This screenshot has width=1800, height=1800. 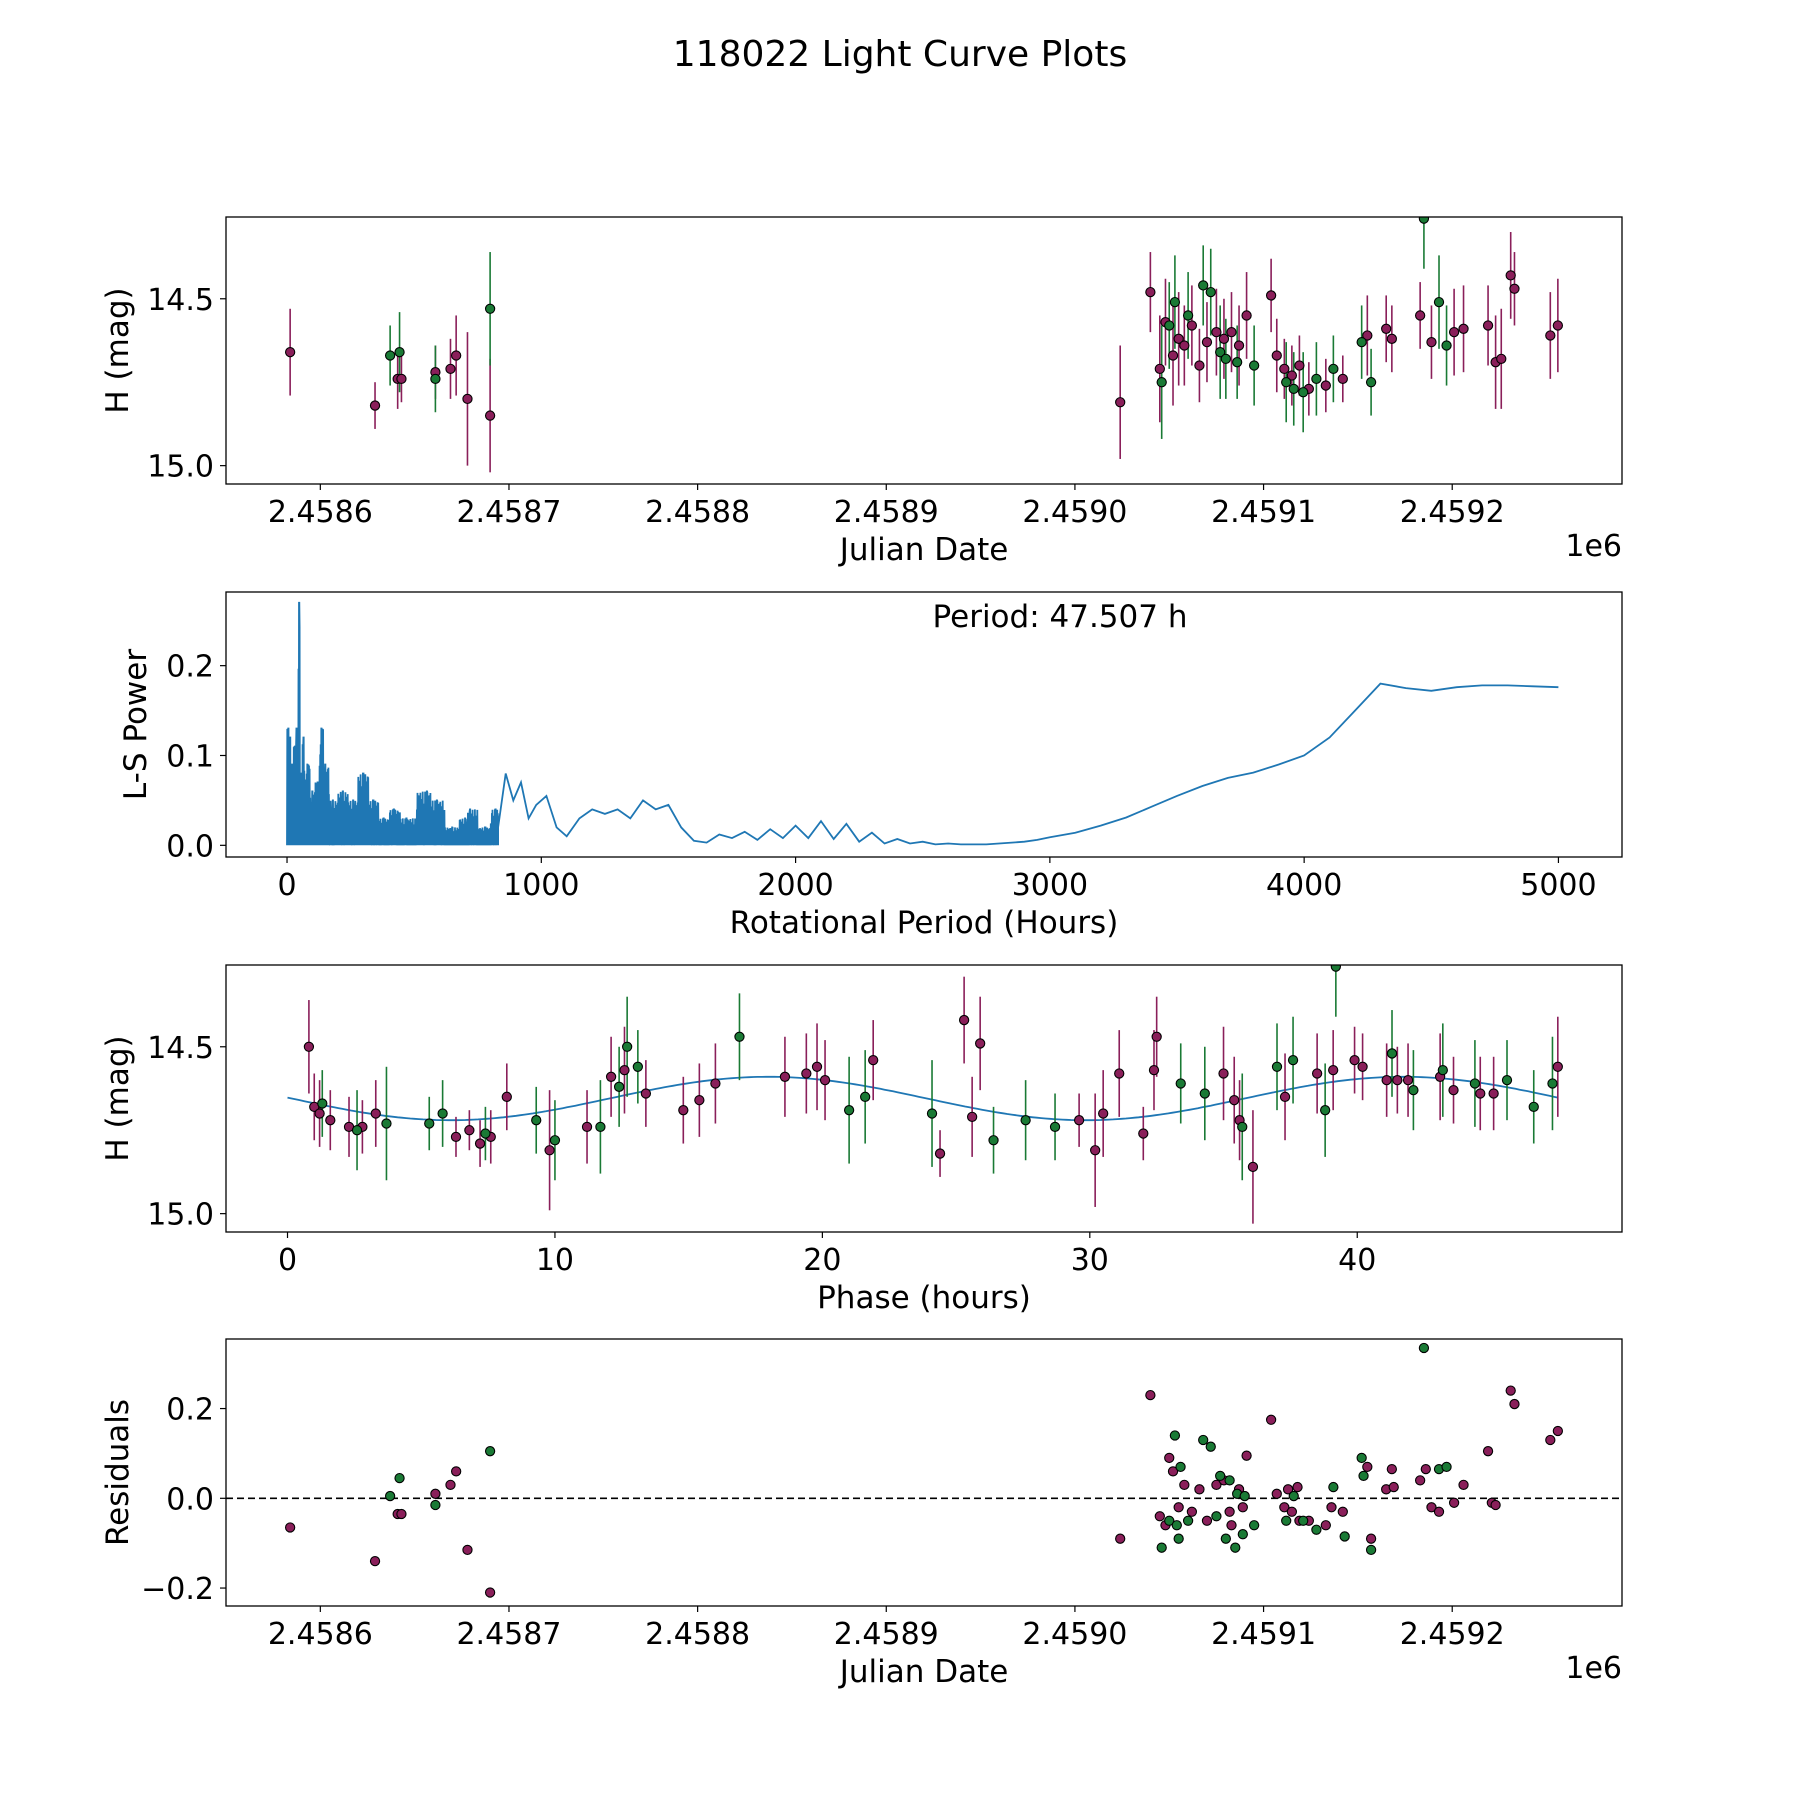 I want to click on x-tick-label: 2.4589, so click(x=886, y=512).